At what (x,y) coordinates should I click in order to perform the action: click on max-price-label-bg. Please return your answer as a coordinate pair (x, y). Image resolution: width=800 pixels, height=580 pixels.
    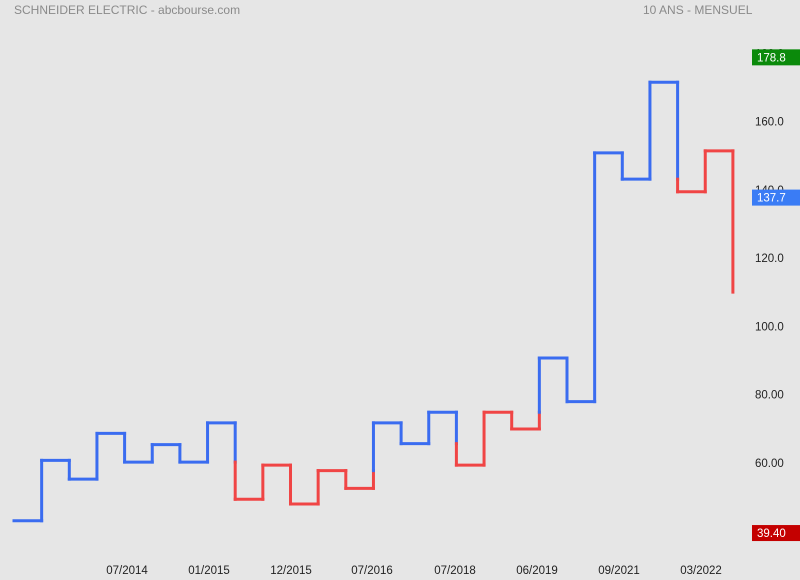
    Looking at the image, I should click on (776, 57).